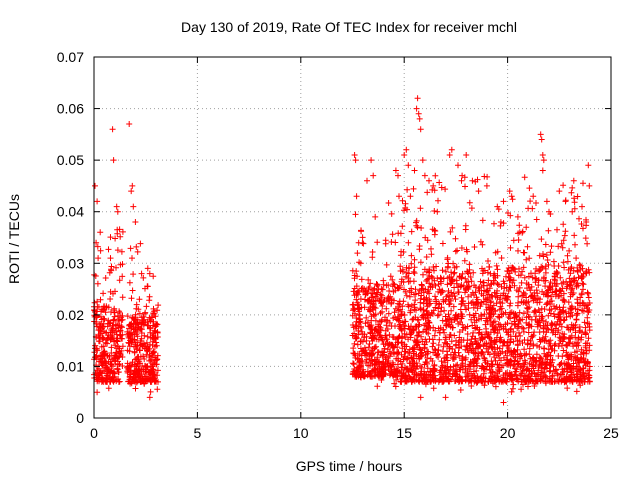 The image size is (640, 480). Describe the element at coordinates (70, 109) in the screenshot. I see `y-tick-label: 0.06` at that location.